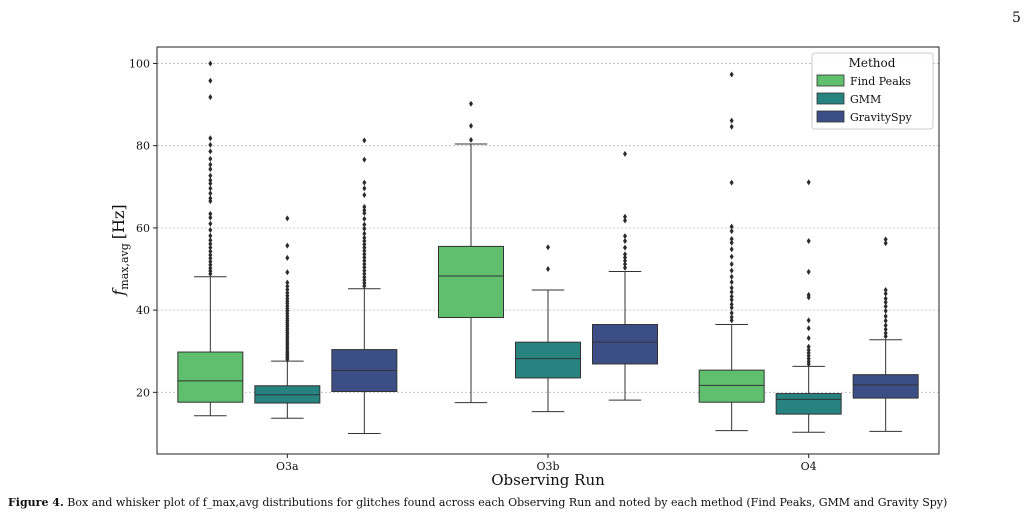 The image size is (1034, 513). What do you see at coordinates (124, 266) in the screenshot?
I see `y-axis-label-subscript: max,avg` at bounding box center [124, 266].